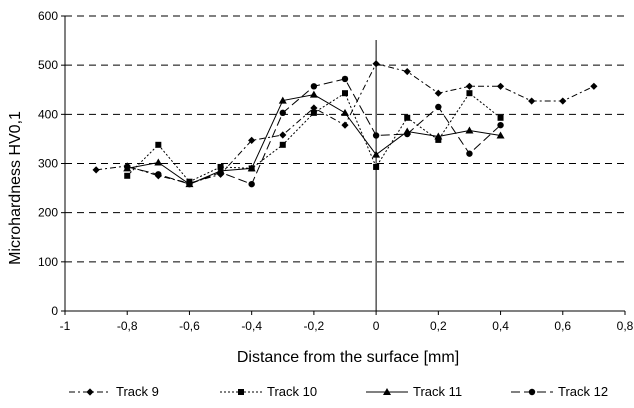  What do you see at coordinates (114, 391) in the screenshot?
I see `legend-item: Track 9` at bounding box center [114, 391].